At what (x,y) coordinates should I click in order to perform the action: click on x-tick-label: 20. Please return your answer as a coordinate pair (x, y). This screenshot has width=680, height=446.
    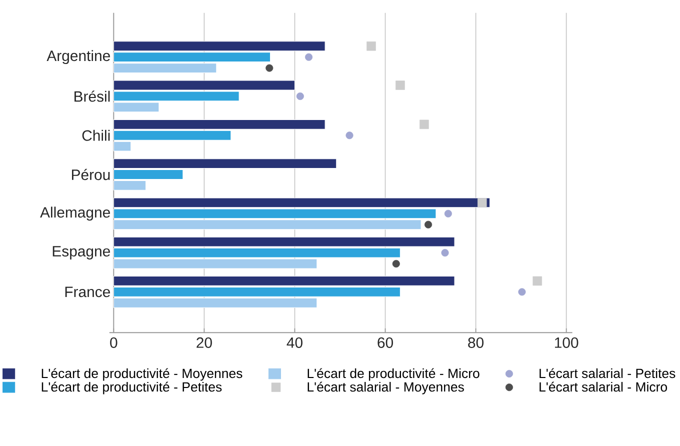
    Looking at the image, I should click on (204, 342).